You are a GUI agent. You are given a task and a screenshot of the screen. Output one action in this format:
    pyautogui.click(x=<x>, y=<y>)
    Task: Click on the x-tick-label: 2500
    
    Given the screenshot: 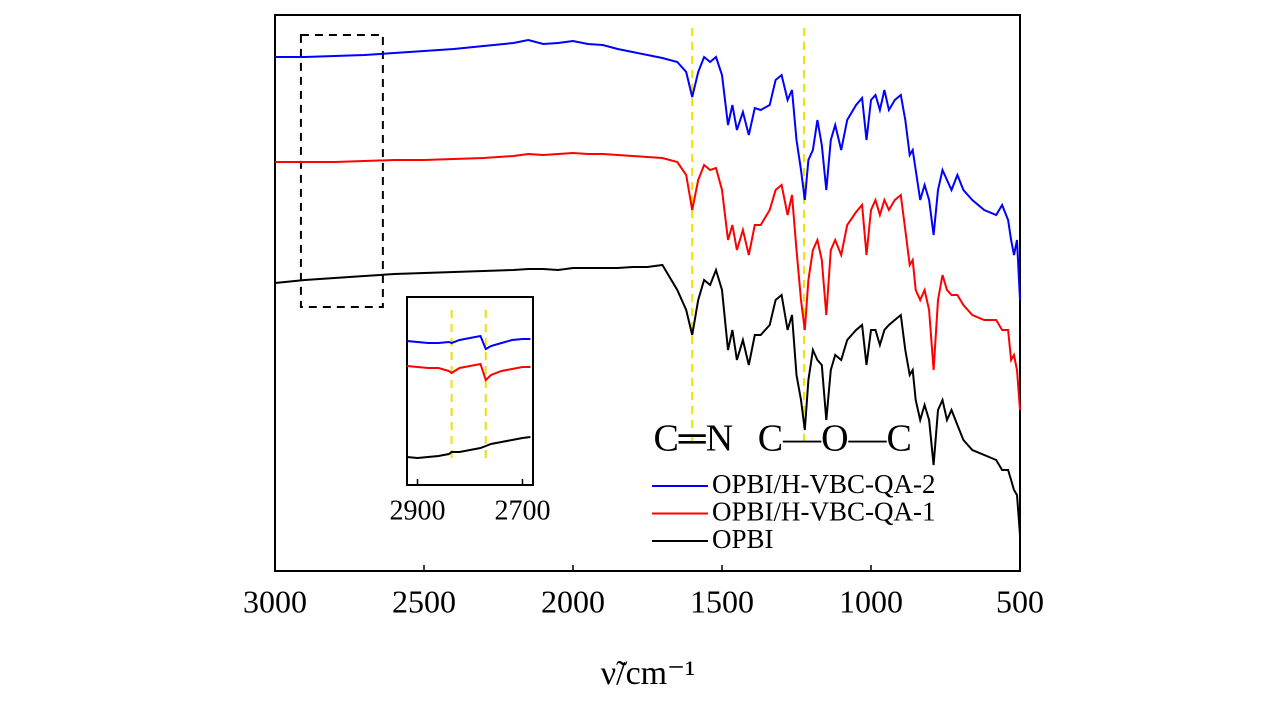 What is the action you would take?
    pyautogui.click(x=424, y=601)
    